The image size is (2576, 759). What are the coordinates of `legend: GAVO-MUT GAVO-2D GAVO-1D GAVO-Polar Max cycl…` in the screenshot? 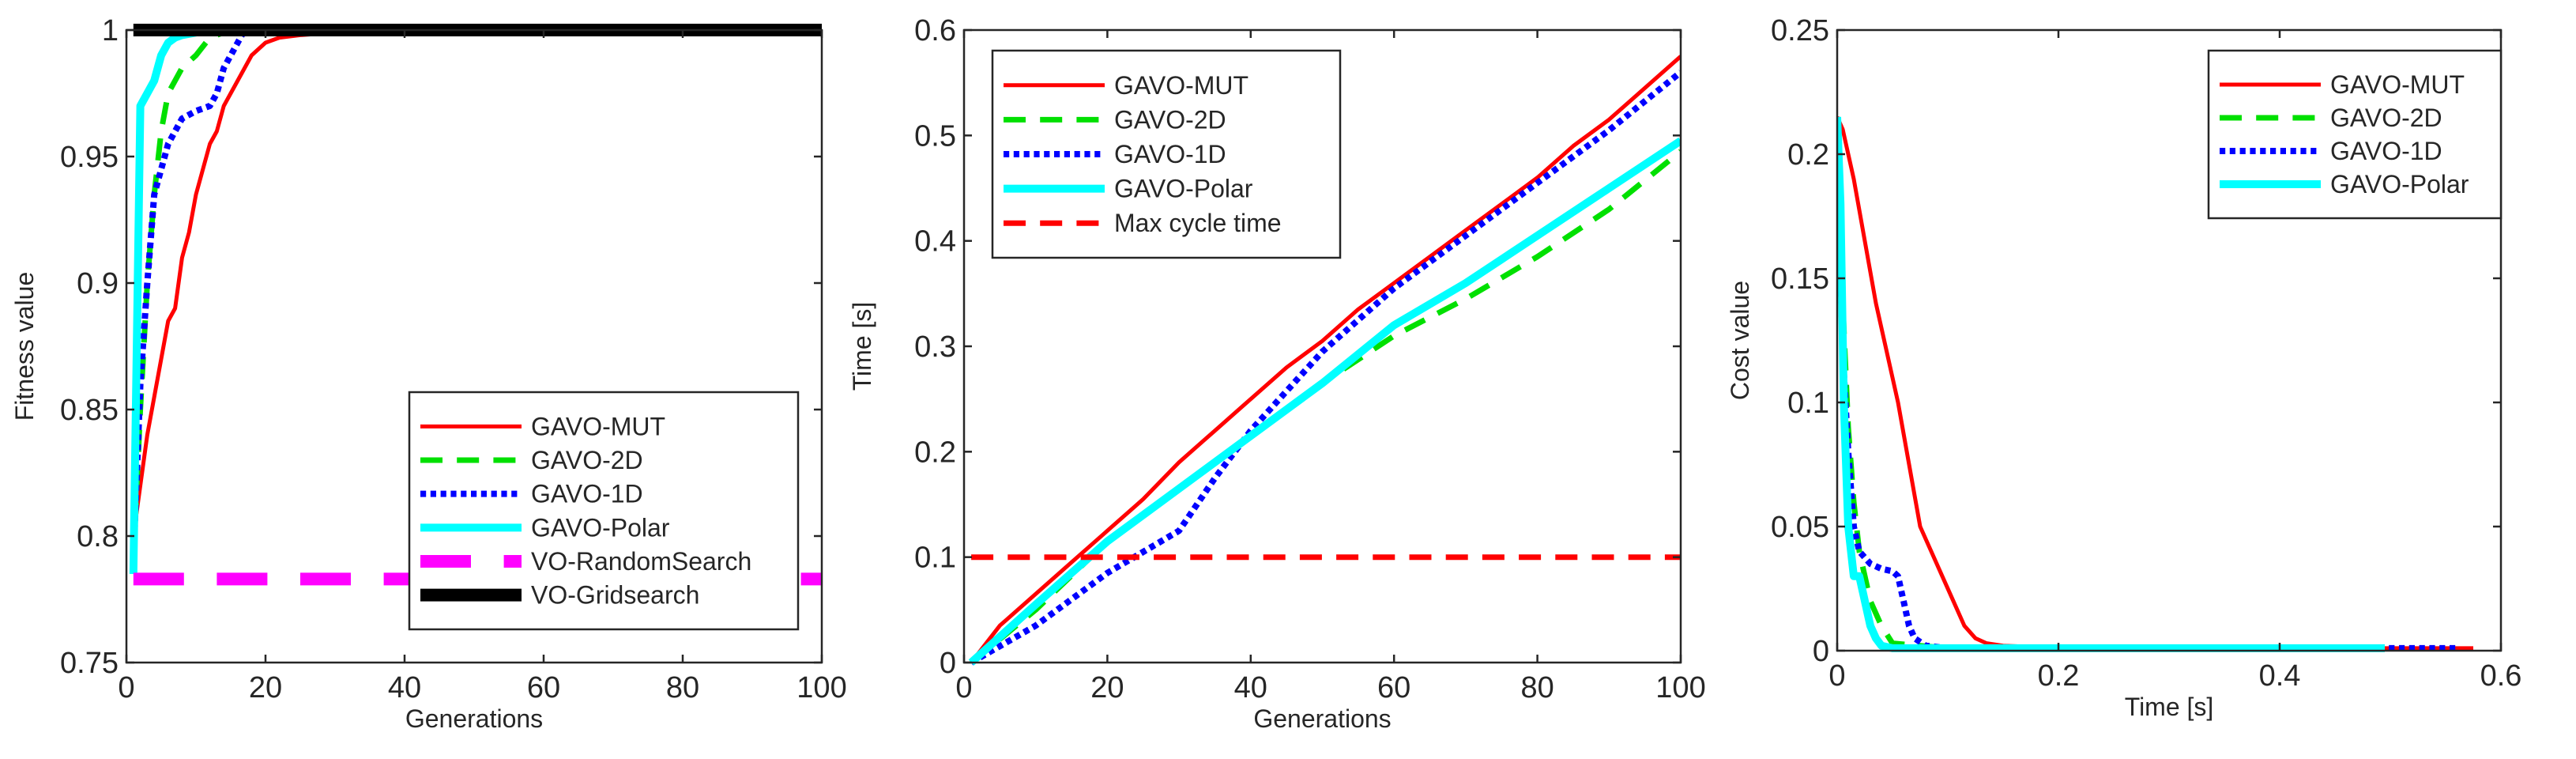 It's located at (1166, 154).